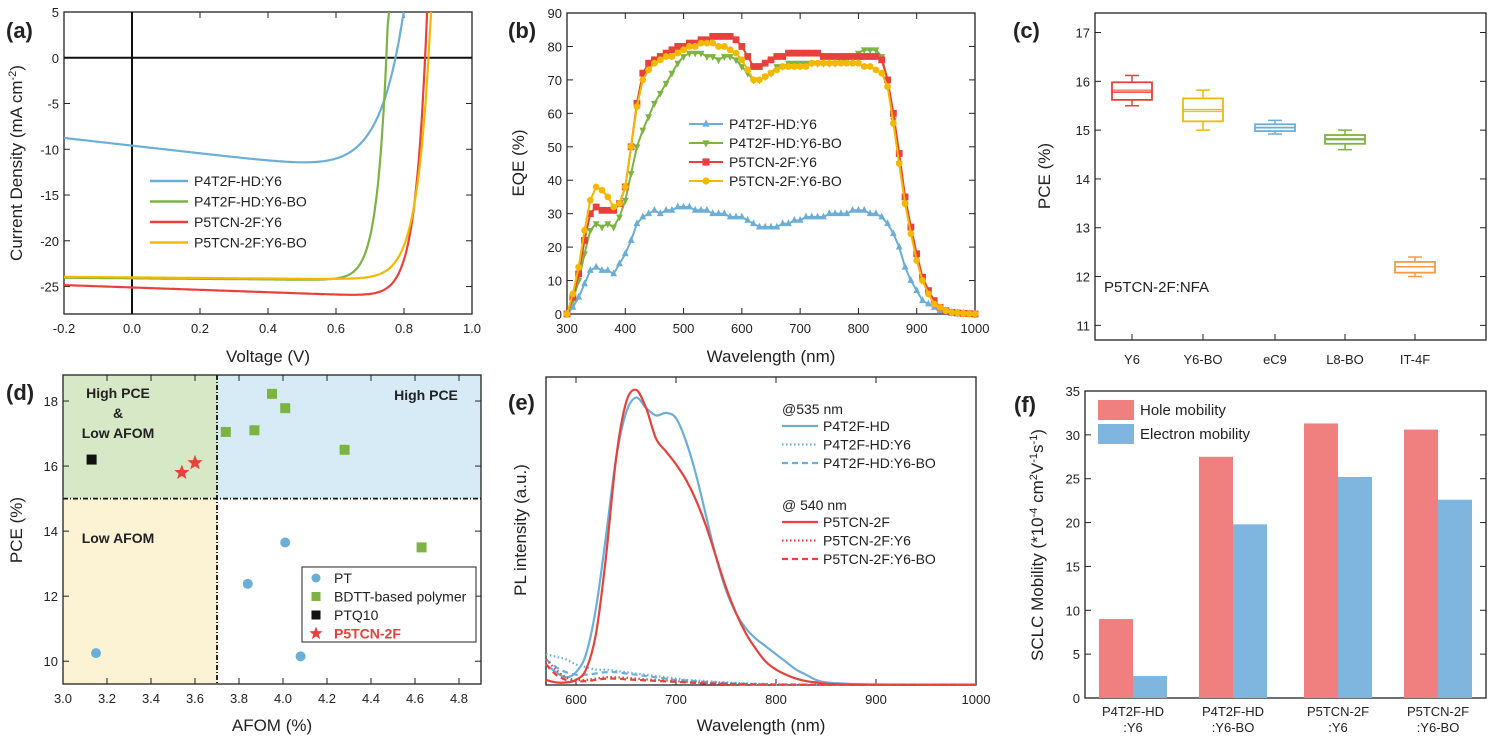 The width and height of the screenshot is (1507, 746). I want to click on f-ytick-label-5: 25, so click(1073, 479).